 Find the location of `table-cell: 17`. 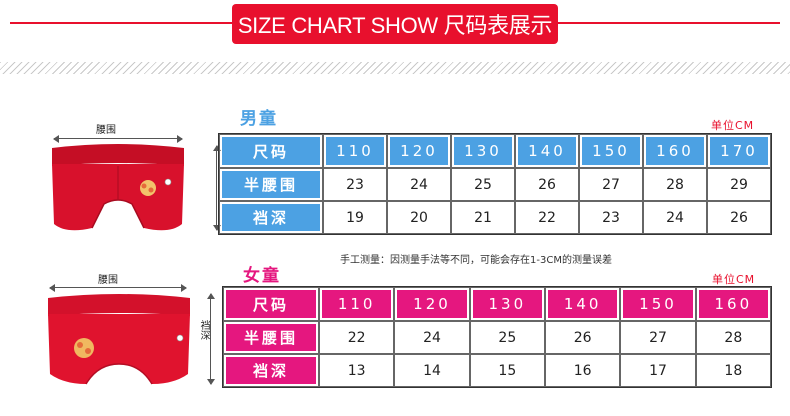

table-cell: 17 is located at coordinates (658, 370).